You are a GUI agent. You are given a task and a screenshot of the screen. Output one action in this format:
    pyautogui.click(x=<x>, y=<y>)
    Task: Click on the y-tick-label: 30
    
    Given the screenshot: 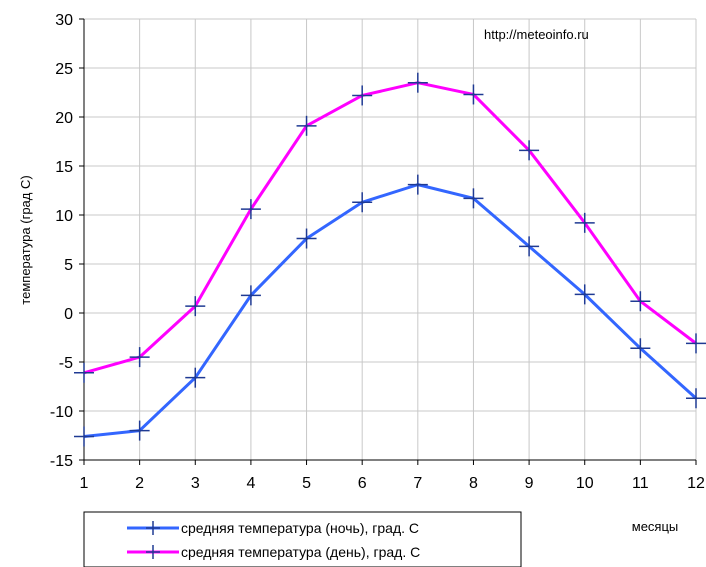 What is the action you would take?
    pyautogui.click(x=64, y=20)
    